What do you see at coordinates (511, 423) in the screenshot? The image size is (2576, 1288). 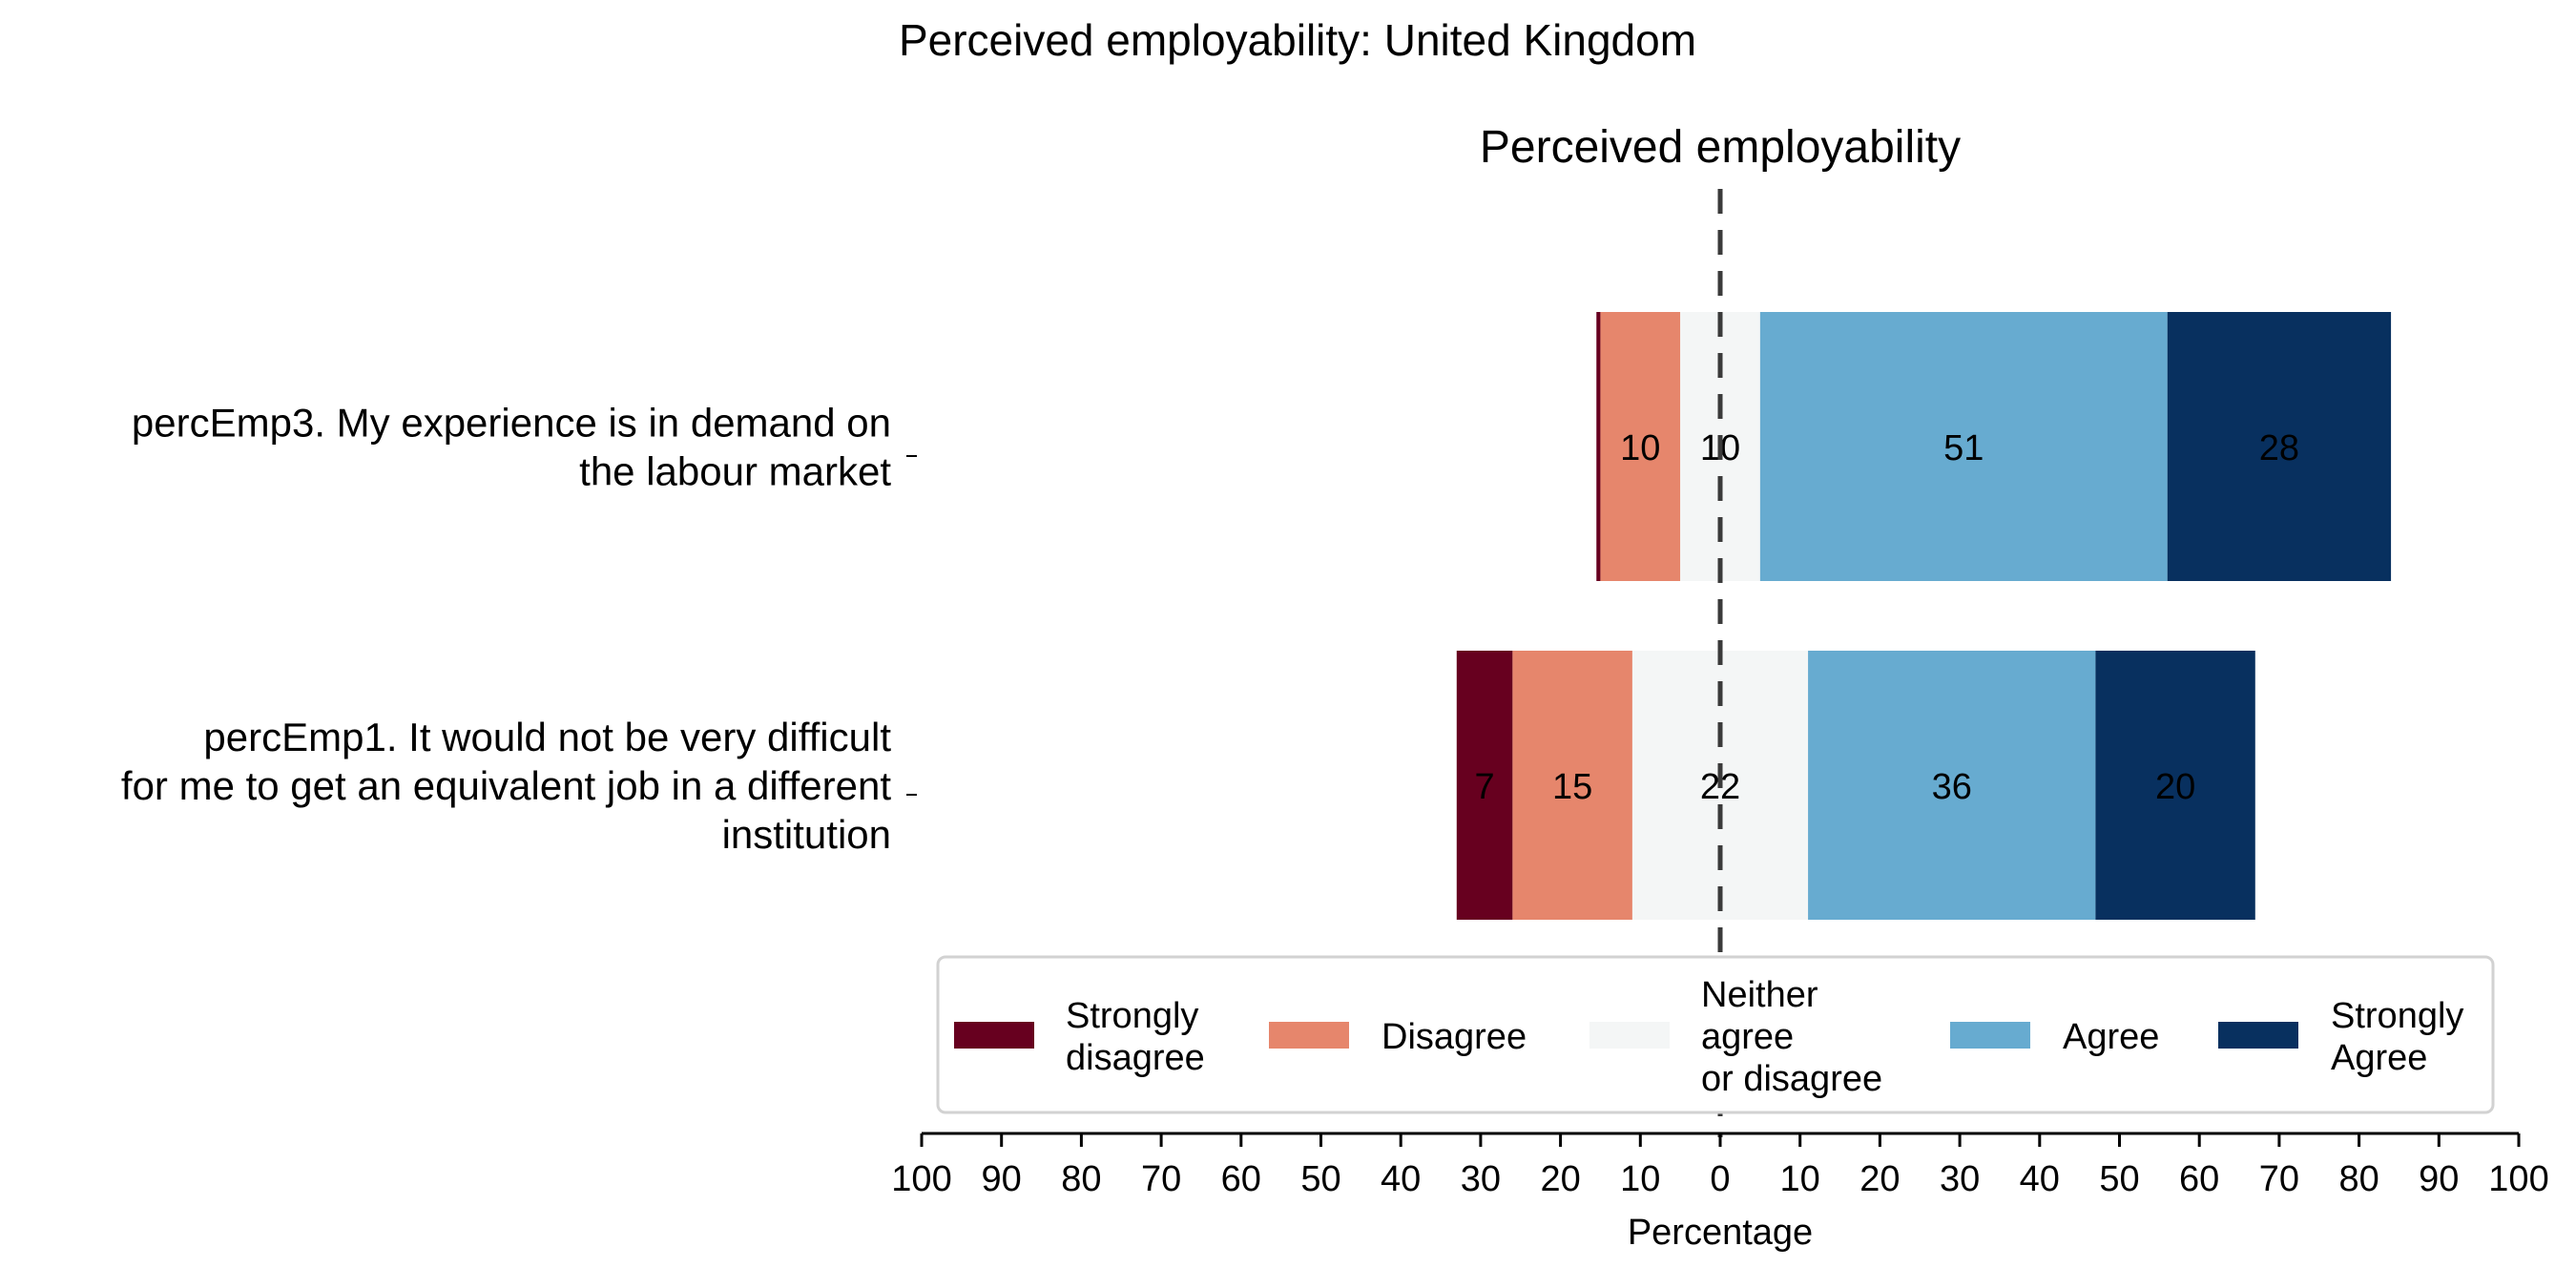 I see `category-label: percEmp3. My experience is in demand on` at bounding box center [511, 423].